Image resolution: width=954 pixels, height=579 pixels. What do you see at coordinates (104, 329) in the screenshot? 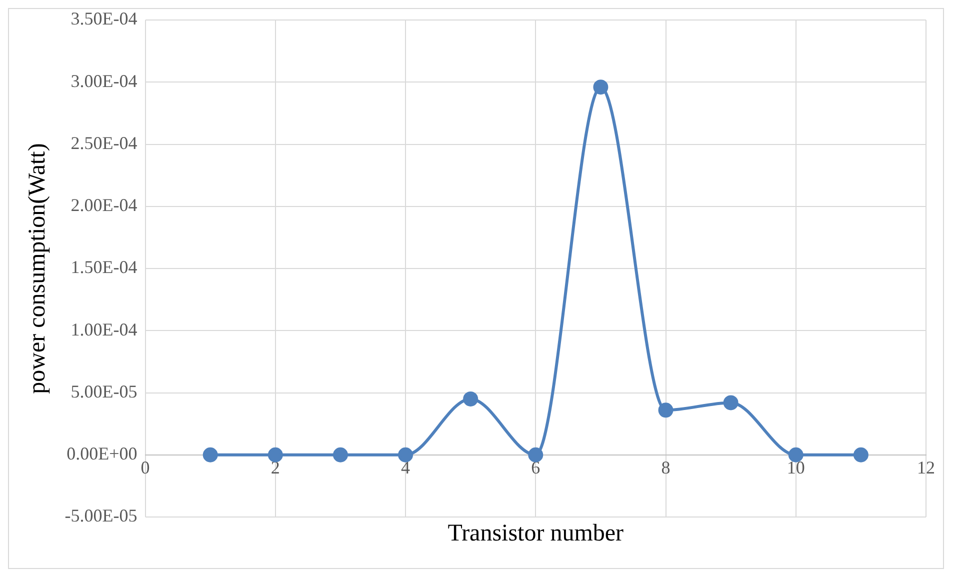
I see `y-tick-label: 1.00E-04` at bounding box center [104, 329].